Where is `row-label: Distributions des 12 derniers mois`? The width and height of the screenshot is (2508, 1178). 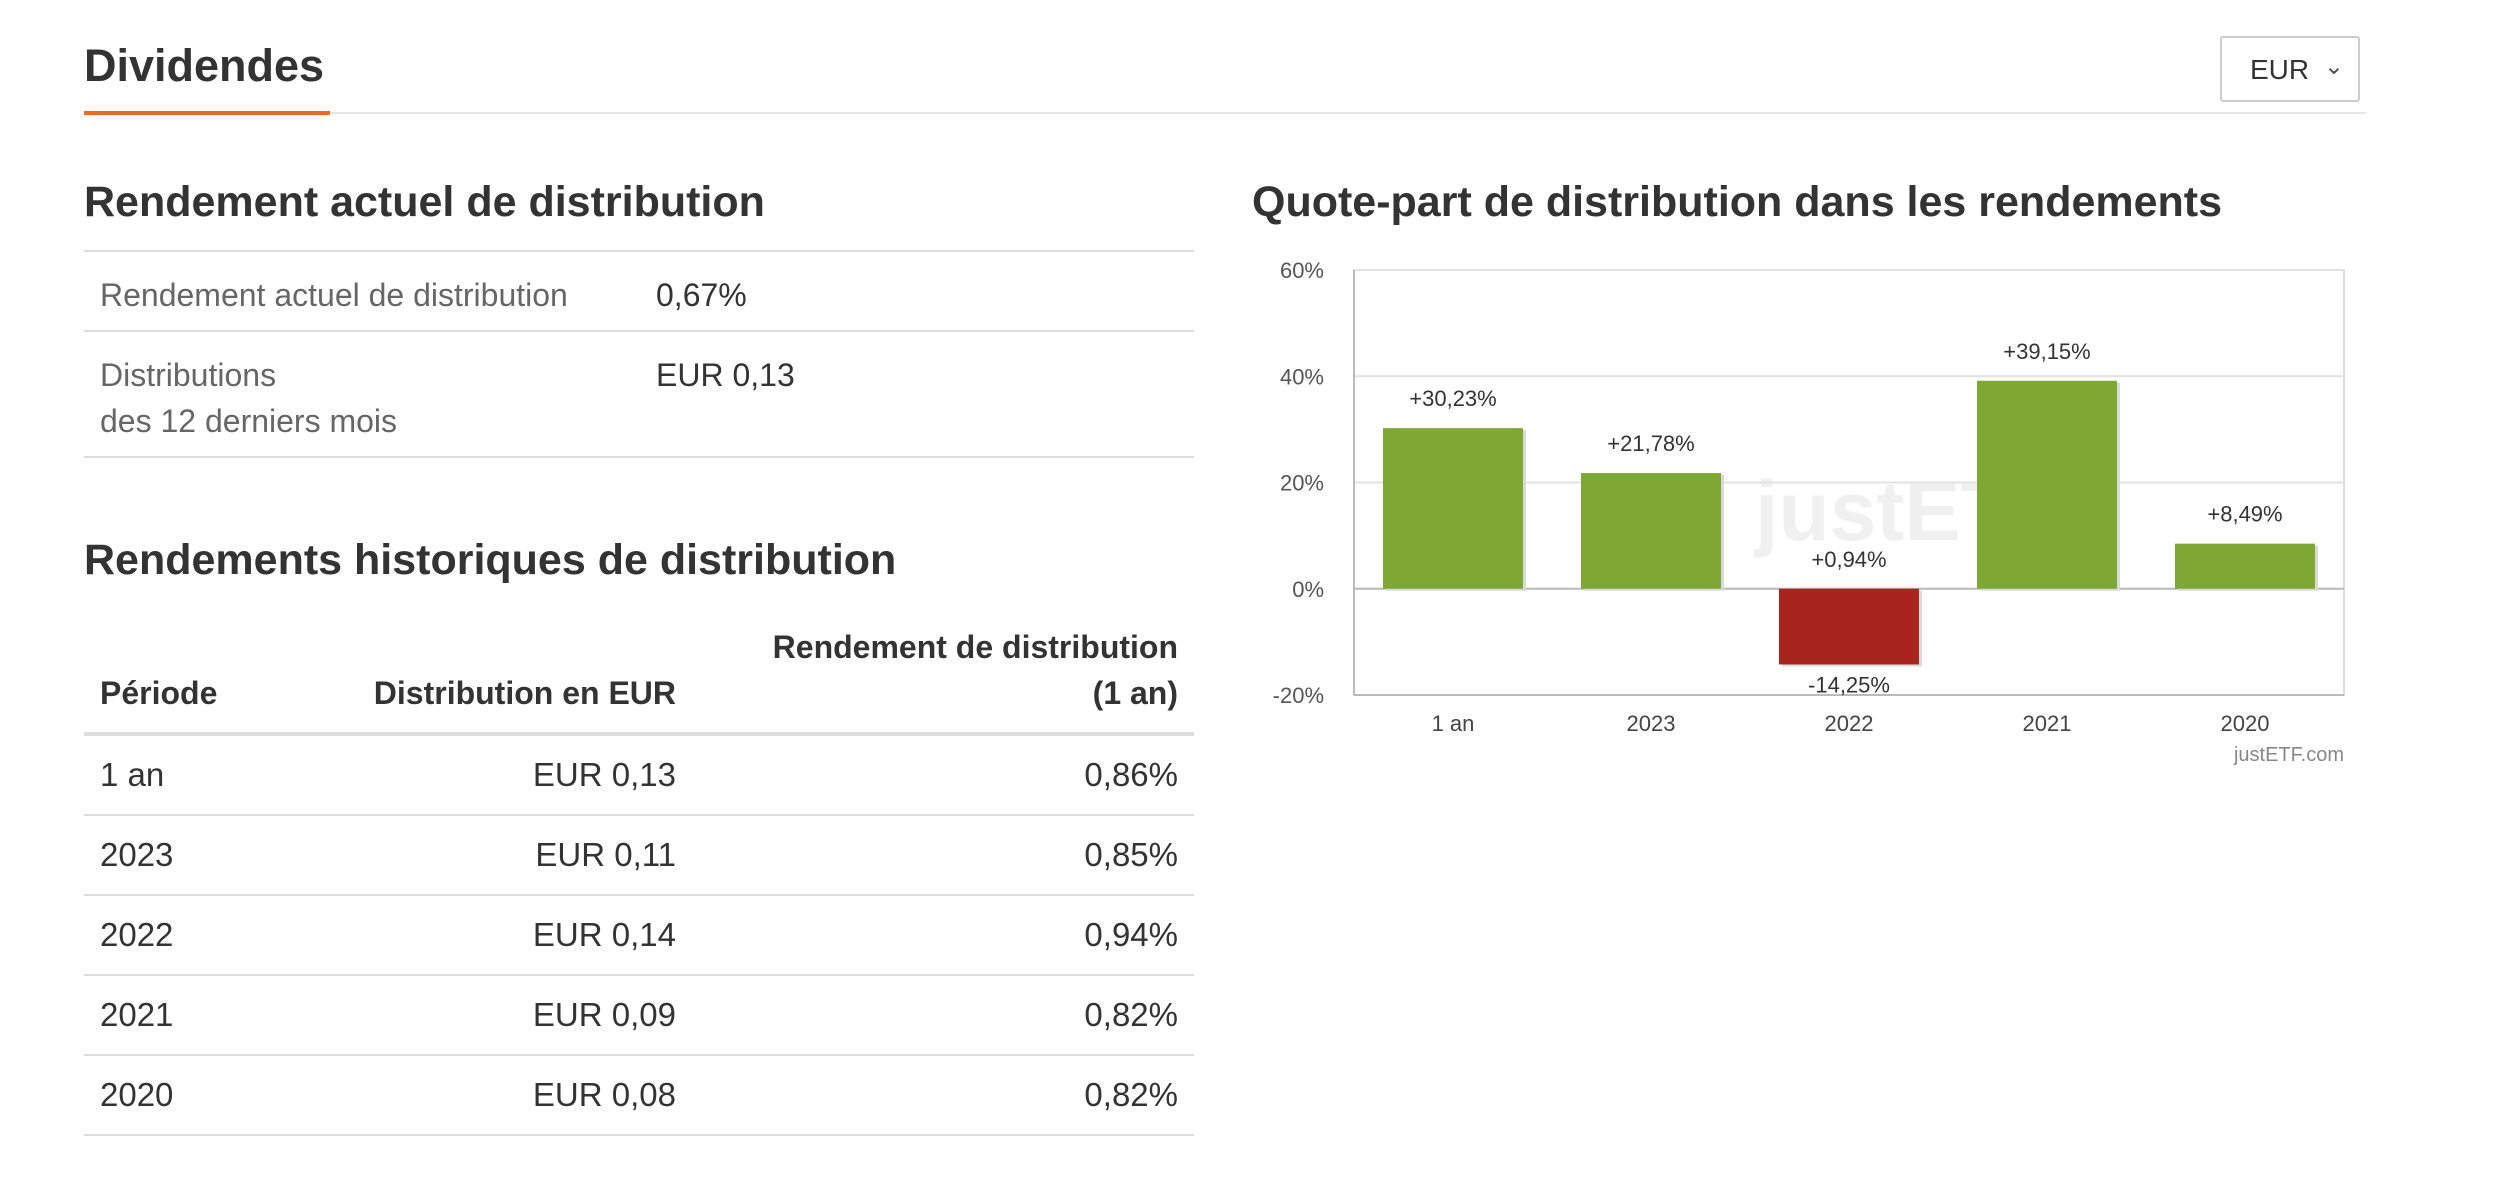
row-label: Distributions des 12 derniers mois is located at coordinates (249, 398).